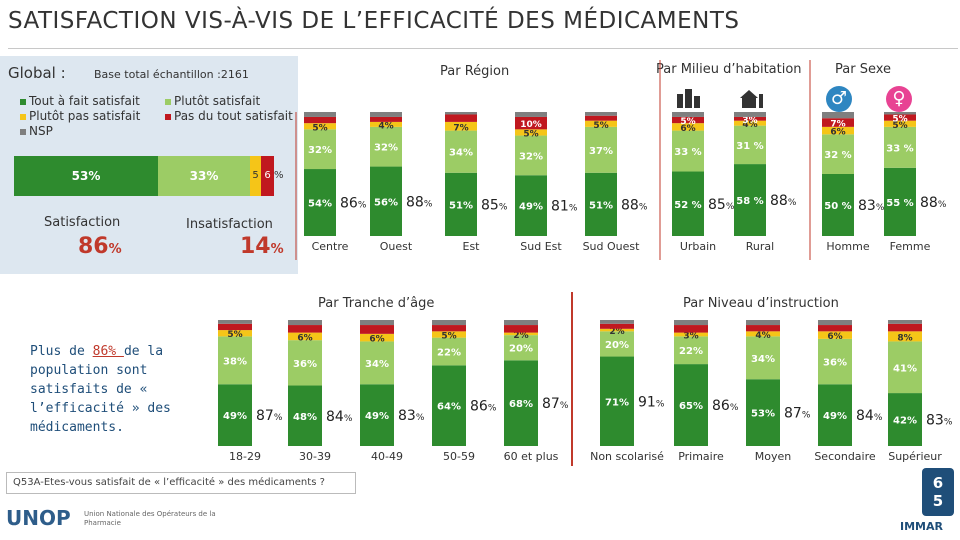  Describe the element at coordinates (899, 203) in the screenshot. I see `data-label: 55 %` at that location.